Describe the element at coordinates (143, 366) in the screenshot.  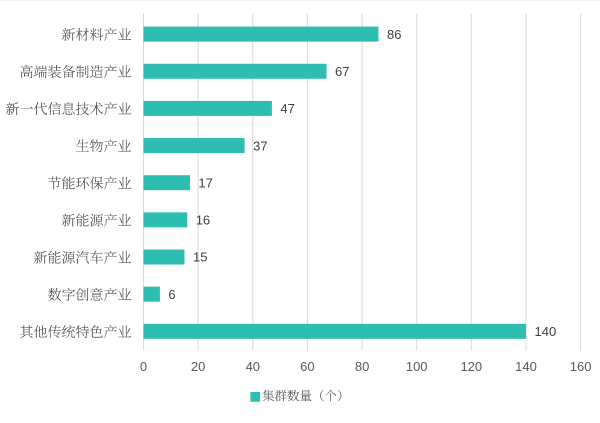
I see `svg-text: 0` at that location.